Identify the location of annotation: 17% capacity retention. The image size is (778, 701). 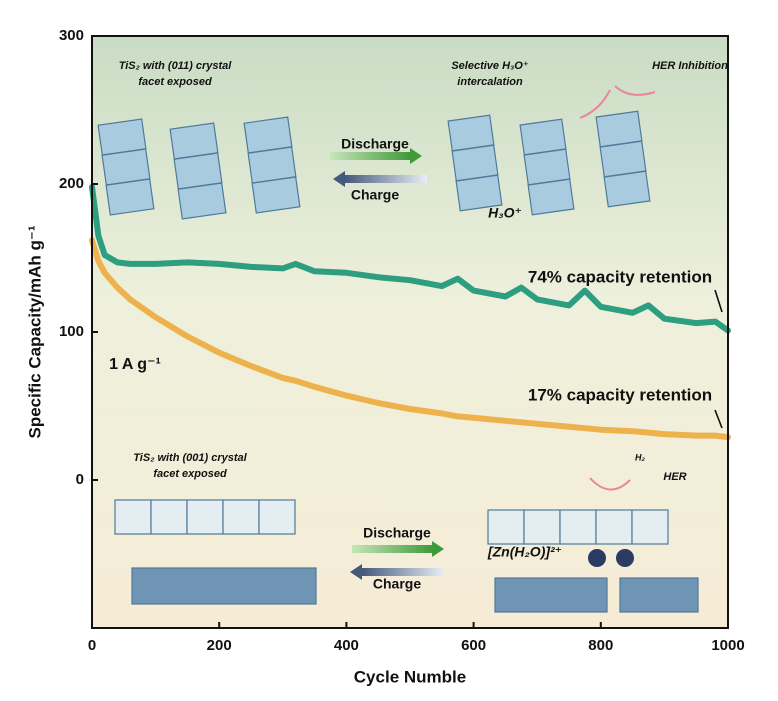
(620, 394).